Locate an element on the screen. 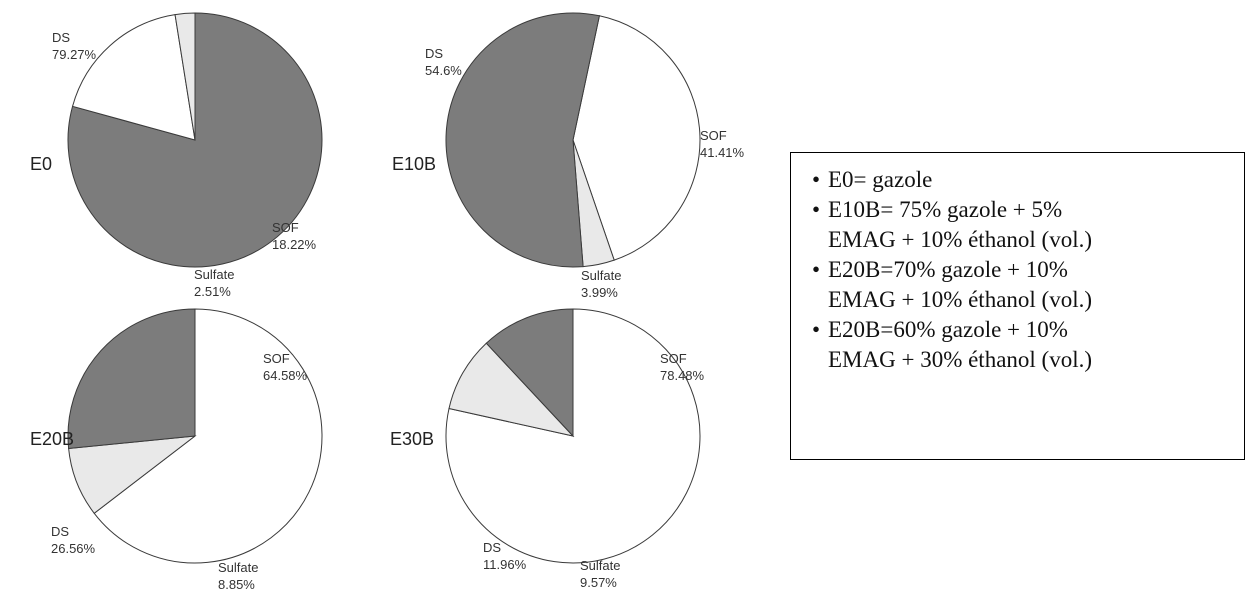  slice-label-value: 3.99% is located at coordinates (599, 292).